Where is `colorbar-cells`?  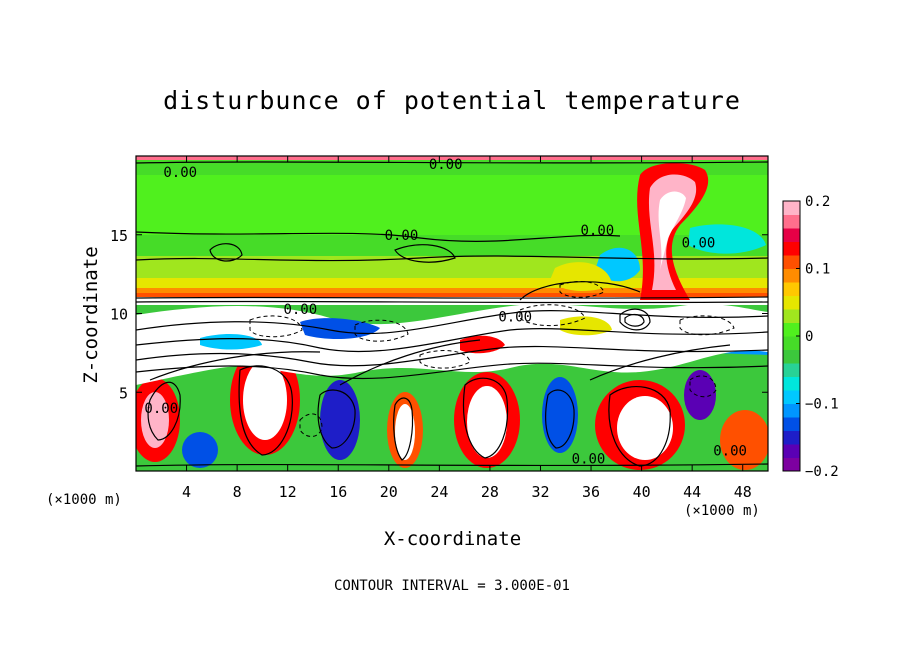
colorbar-cells is located at coordinates (791, 336).